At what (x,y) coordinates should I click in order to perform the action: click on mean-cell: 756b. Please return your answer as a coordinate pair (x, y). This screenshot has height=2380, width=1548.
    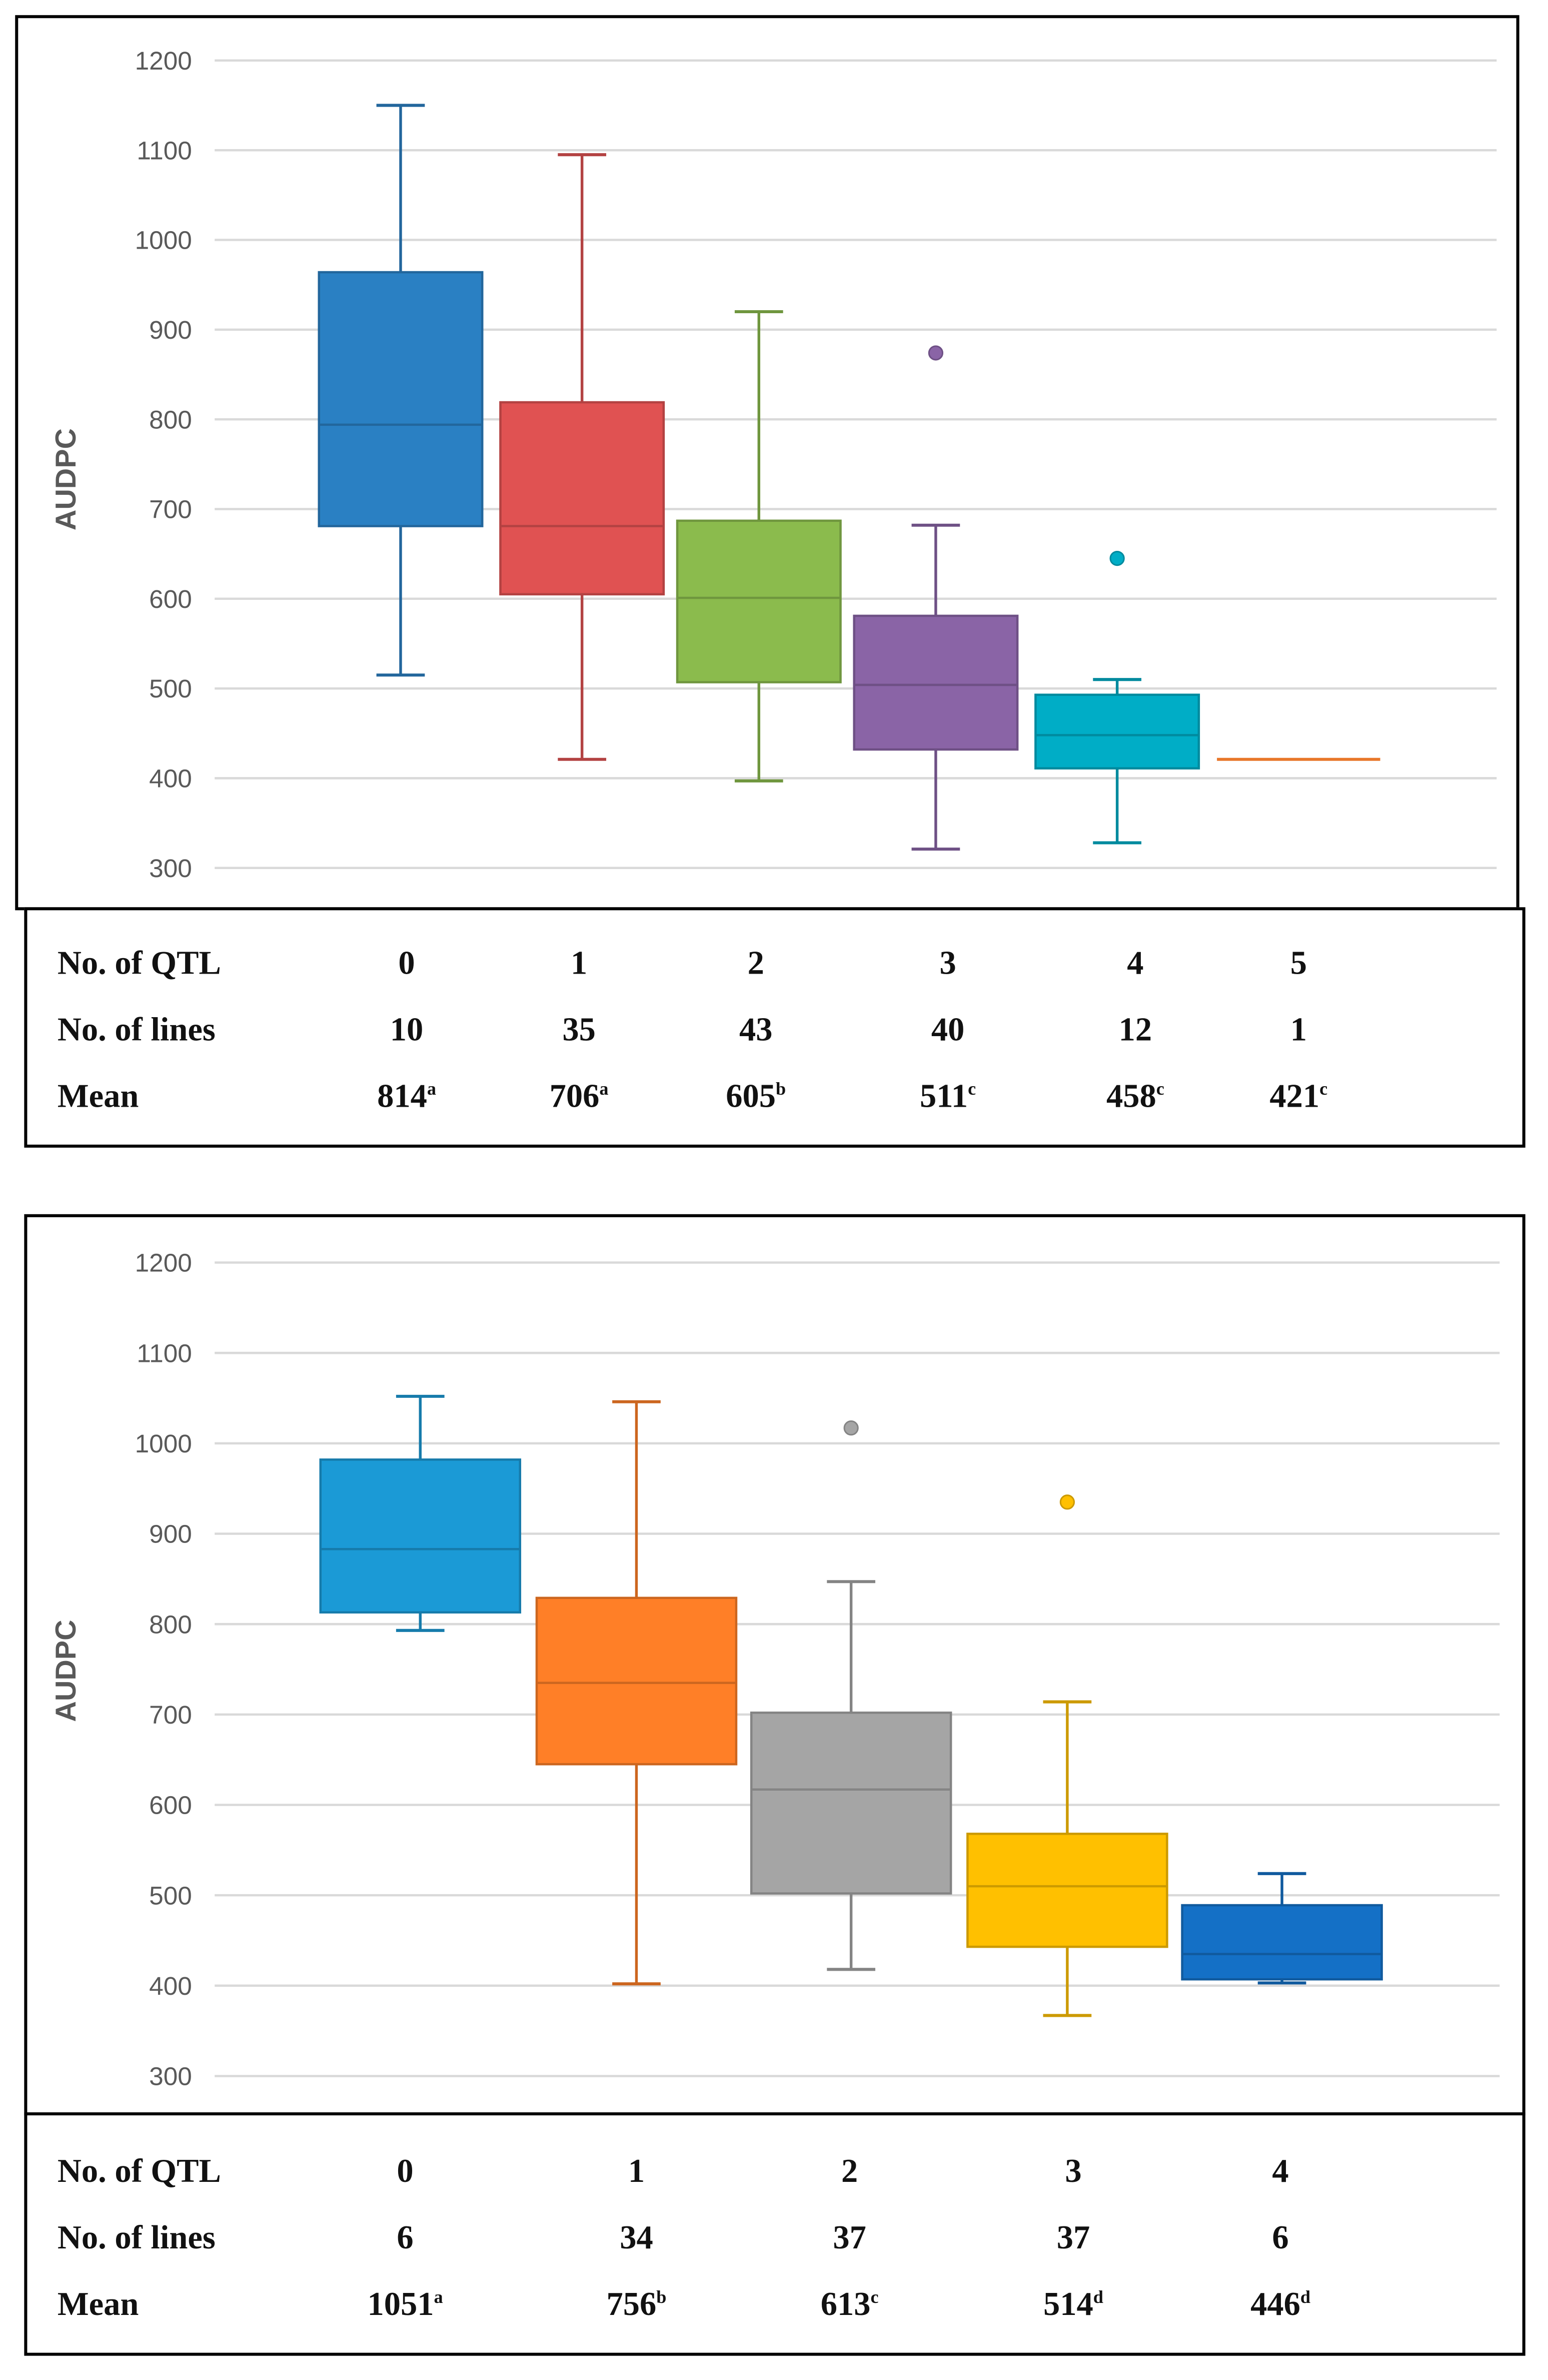
    Looking at the image, I should click on (636, 2304).